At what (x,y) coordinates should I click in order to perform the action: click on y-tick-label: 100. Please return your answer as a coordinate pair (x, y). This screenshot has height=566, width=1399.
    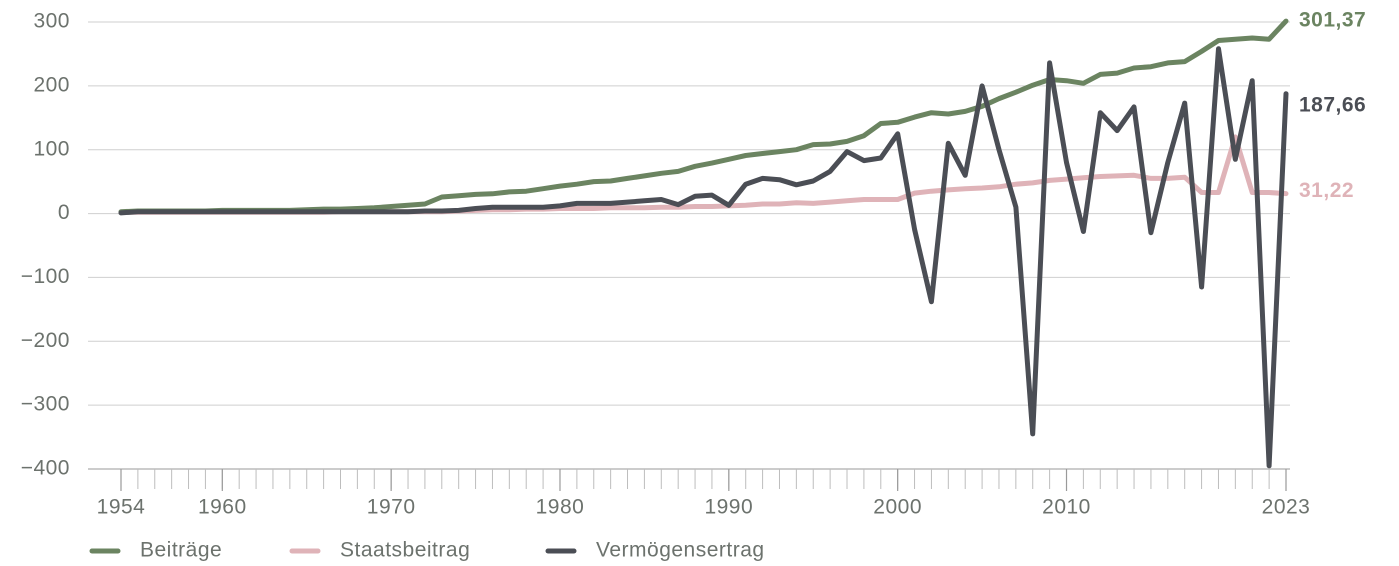
    Looking at the image, I should click on (51, 148).